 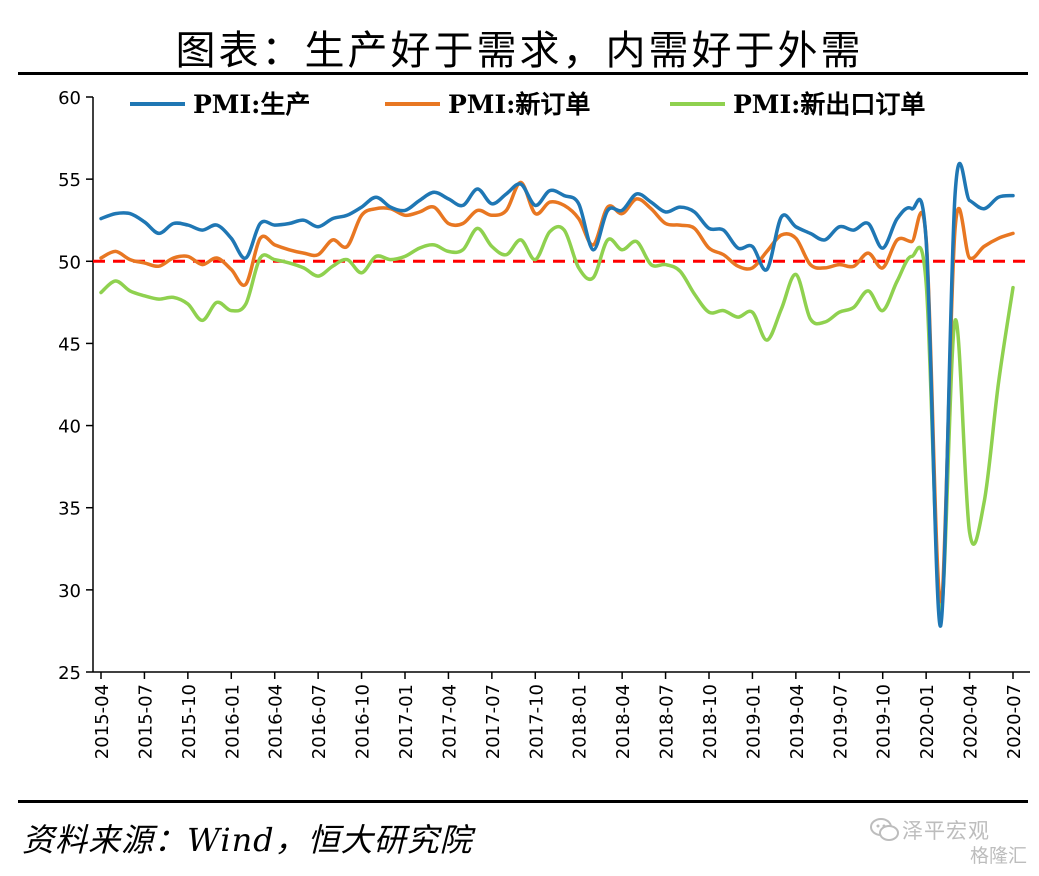 I want to click on x-tick-label: 2016-04, so click(x=276, y=721).